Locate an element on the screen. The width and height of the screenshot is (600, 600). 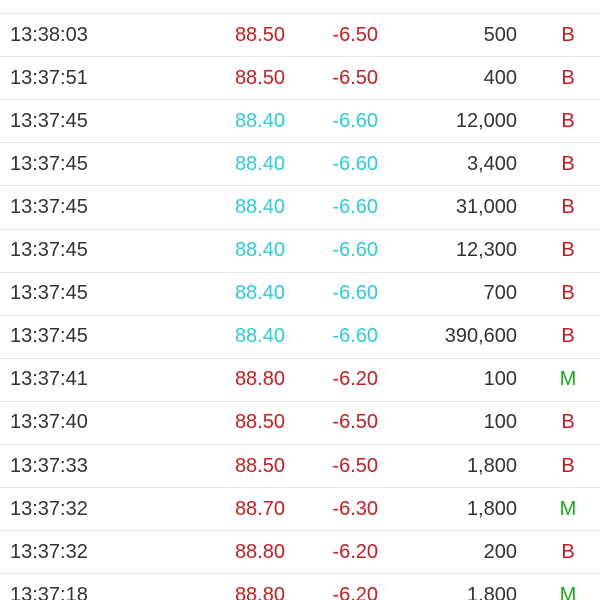
volume-cell: 400 is located at coordinates (500, 77).